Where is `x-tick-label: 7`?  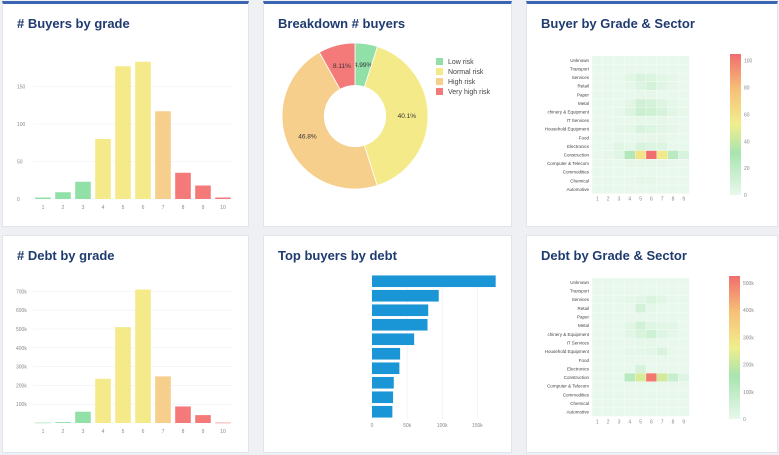 x-tick-label: 7 is located at coordinates (163, 432).